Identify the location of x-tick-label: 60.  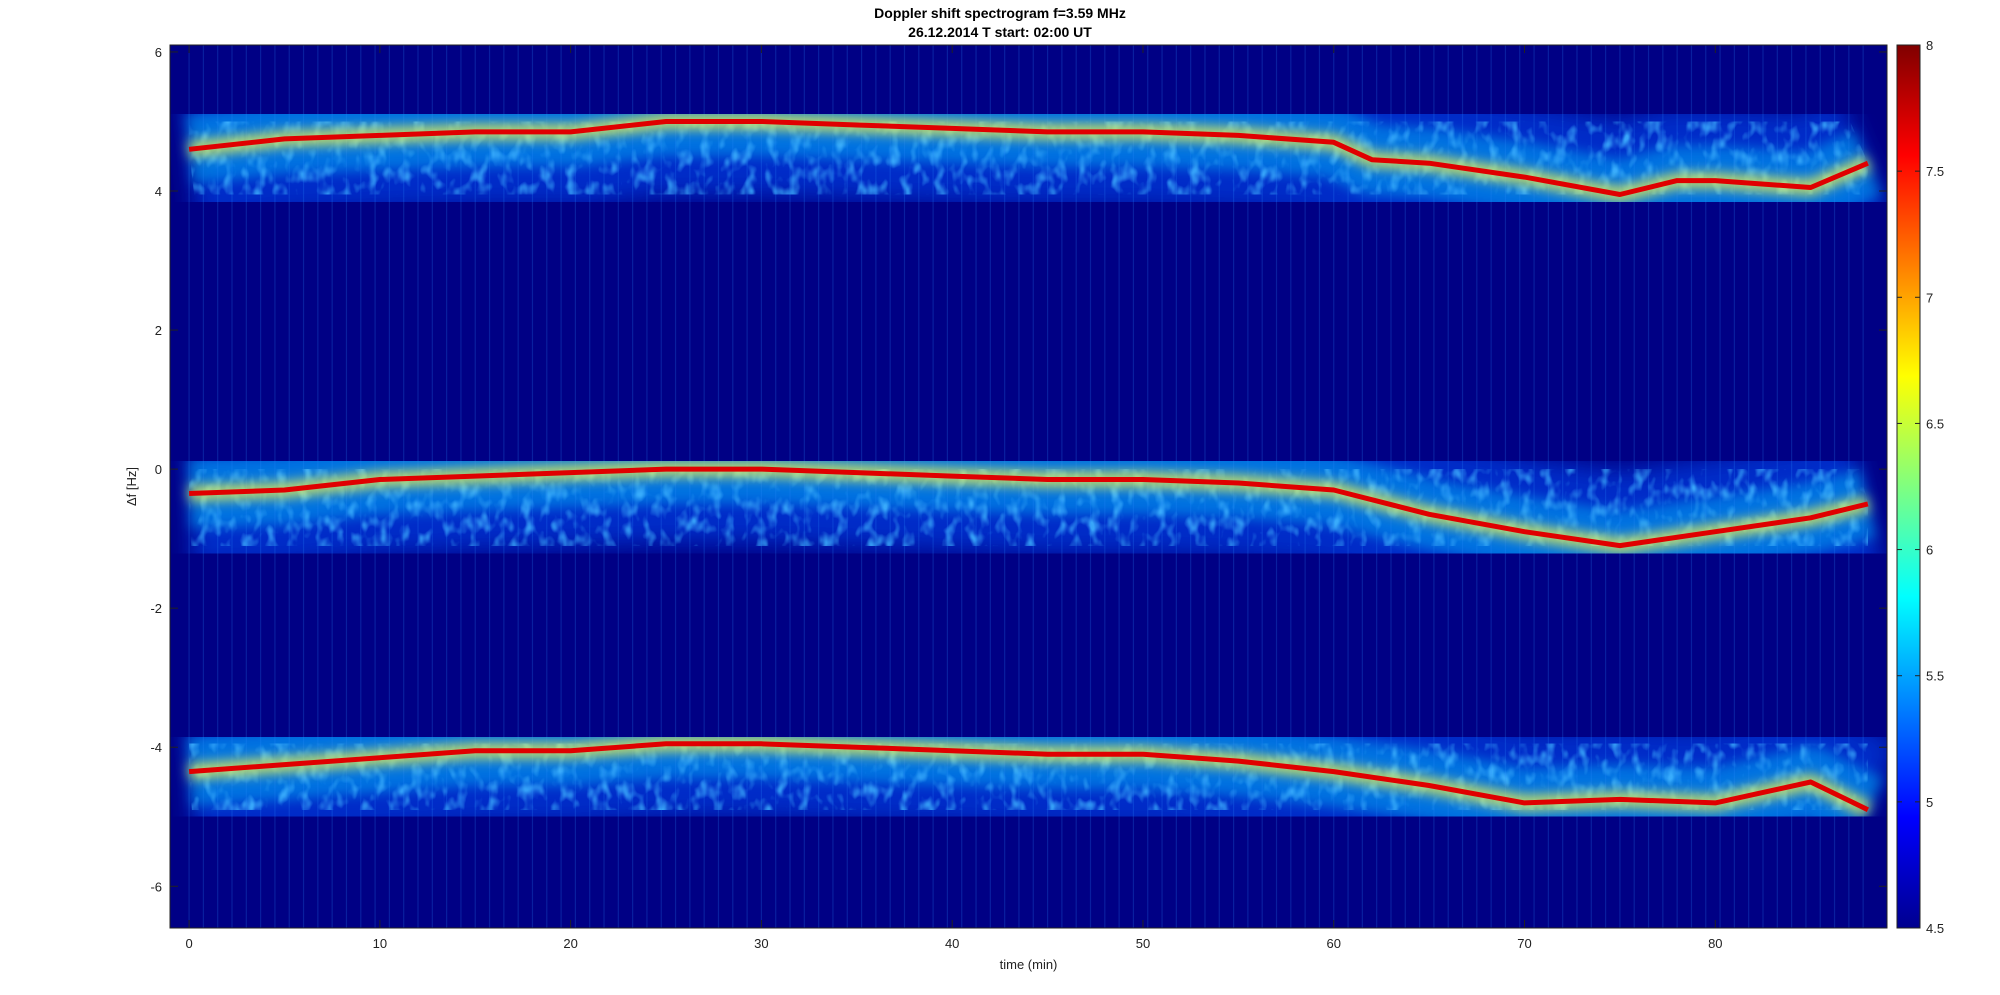
(1334, 943).